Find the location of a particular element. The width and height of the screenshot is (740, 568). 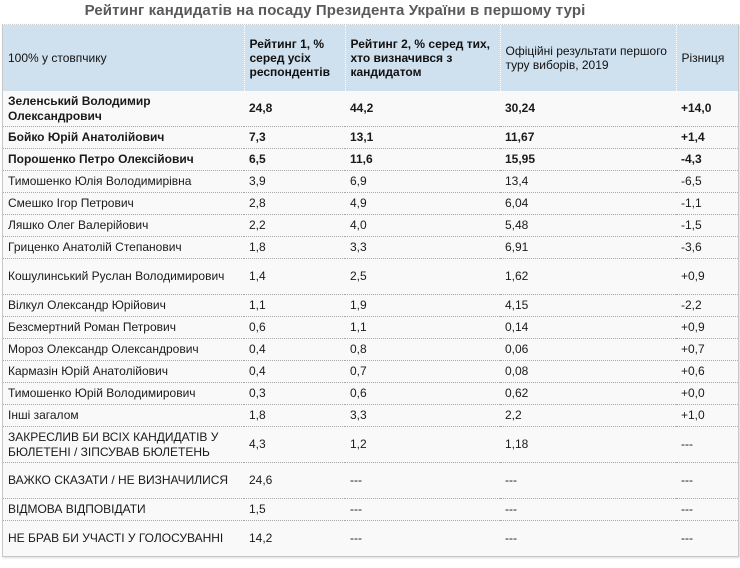

candidate-name-cell: Вілкул Олександр Юрійович is located at coordinates (123, 305).